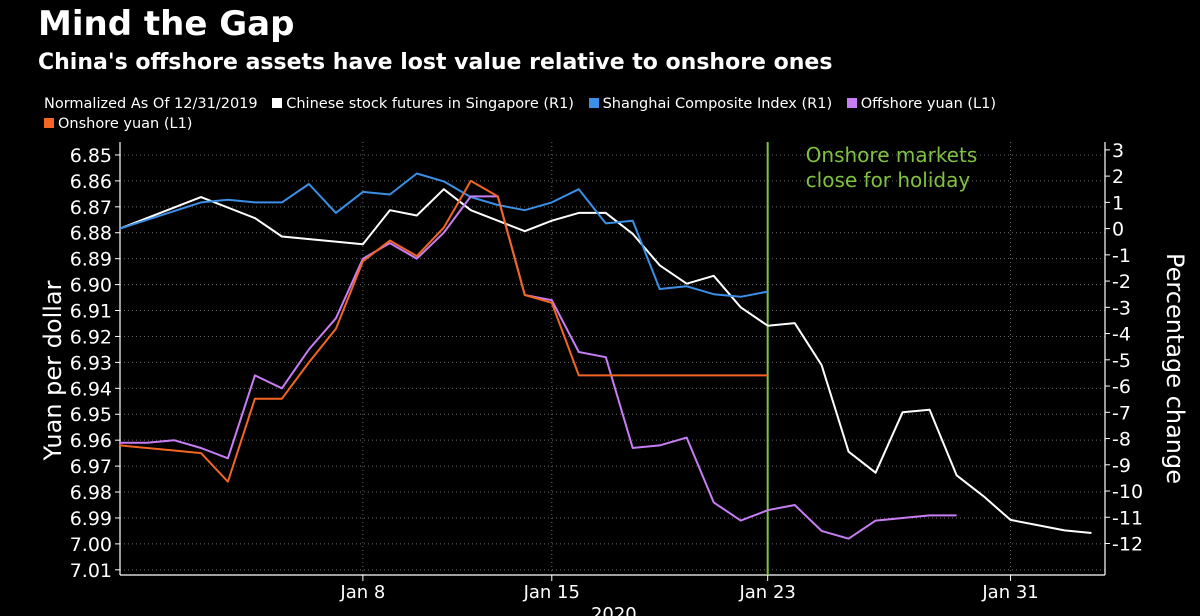 The width and height of the screenshot is (1200, 616). I want to click on left-tick-label: 6.98, so click(91, 493).